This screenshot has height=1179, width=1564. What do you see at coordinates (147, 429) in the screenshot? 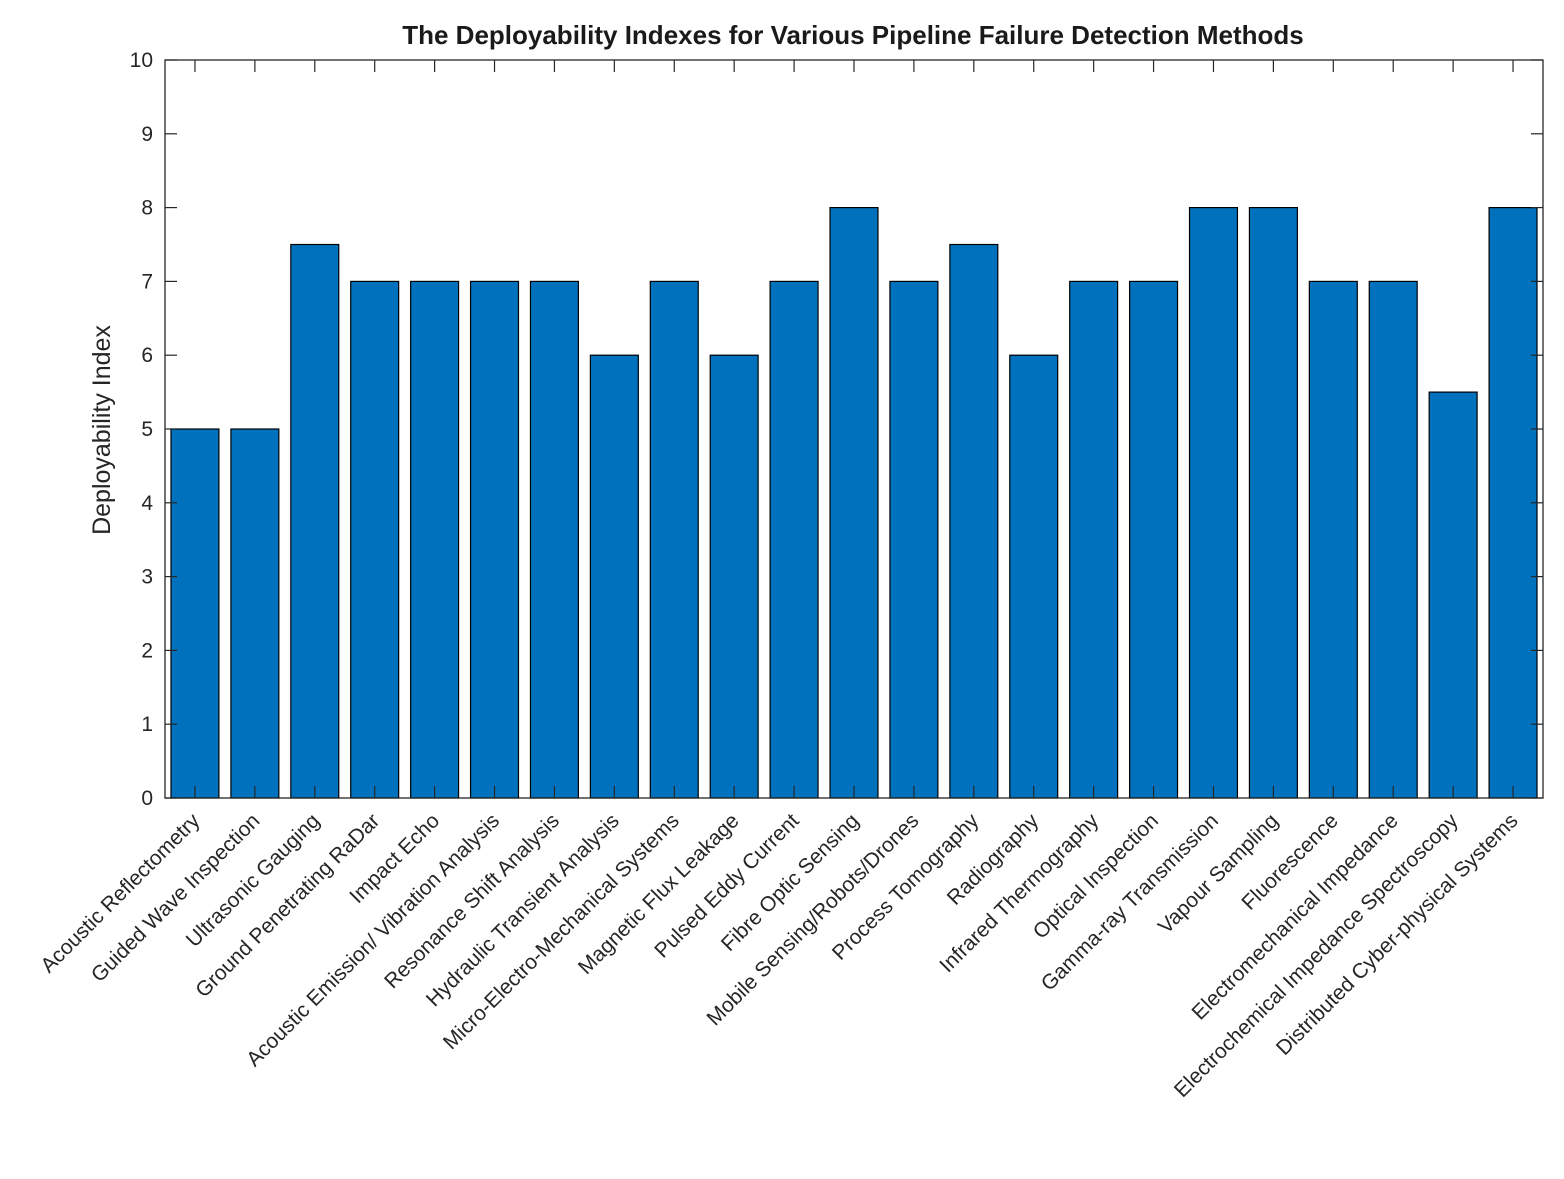
I see `y-tick-label: 5` at bounding box center [147, 429].